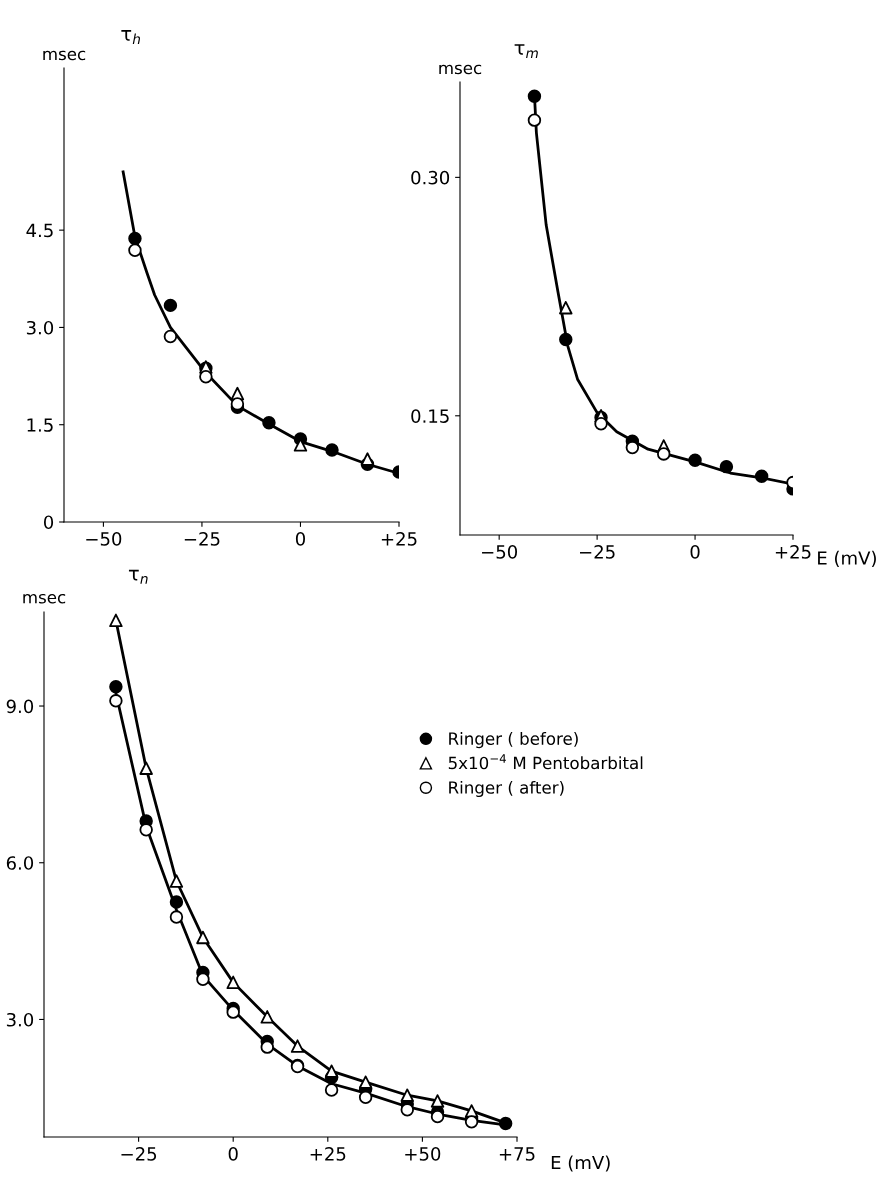 The width and height of the screenshot is (880, 1194). Describe the element at coordinates (138, 576) in the screenshot. I see `chart-title: τ$_{n}$` at that location.